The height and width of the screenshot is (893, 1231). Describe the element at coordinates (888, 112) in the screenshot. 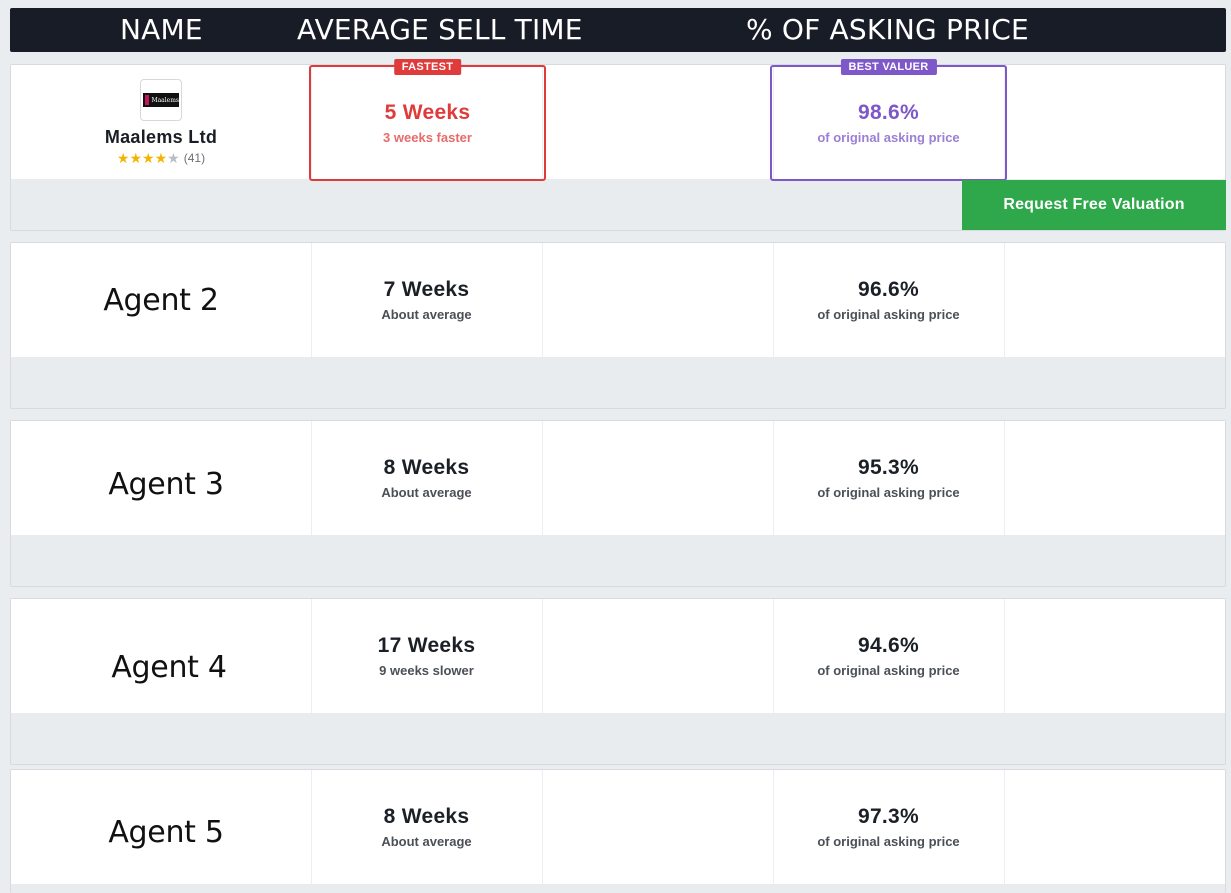

I see `asking-price-value: 98.6%` at that location.